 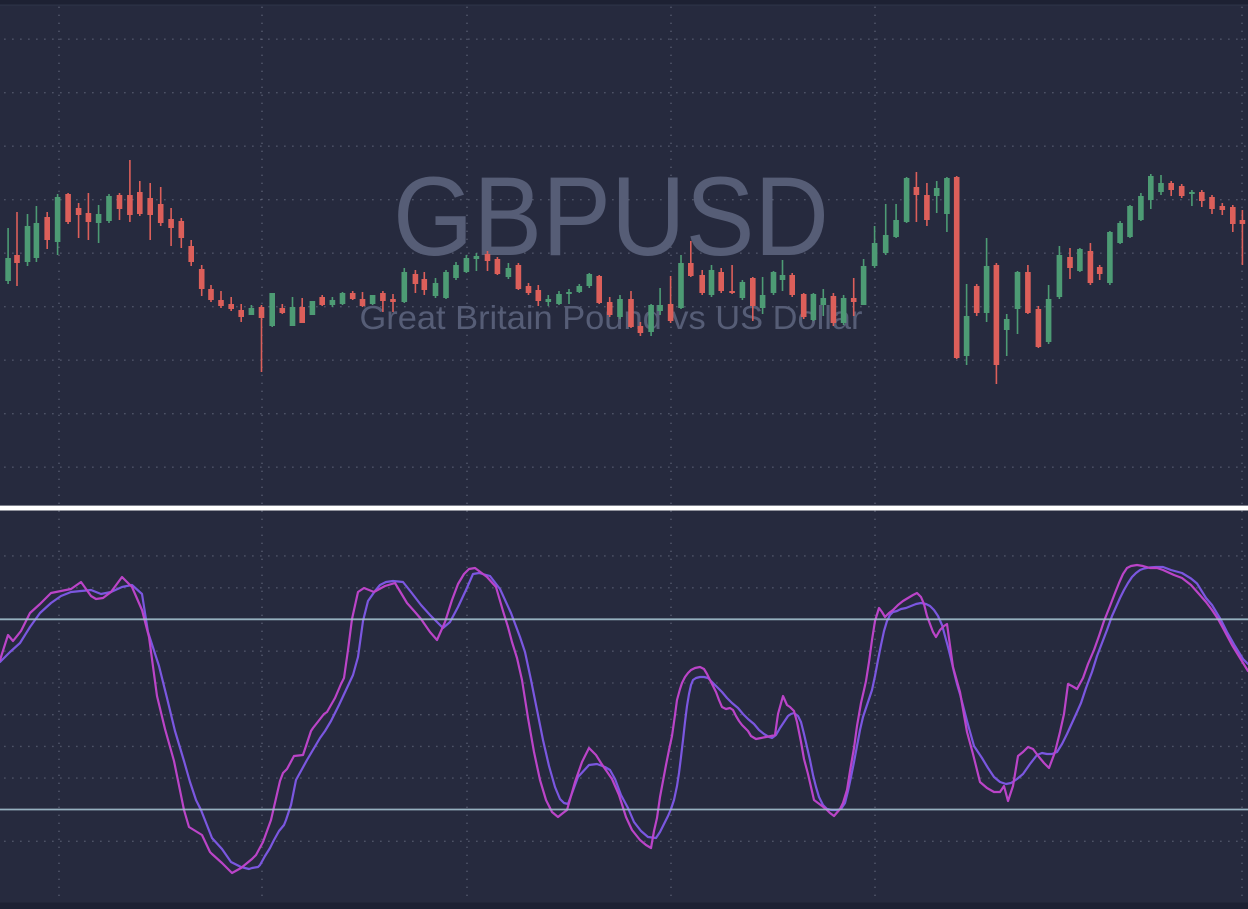 What do you see at coordinates (611, 216) in the screenshot?
I see `svg-text: GBPUSD` at bounding box center [611, 216].